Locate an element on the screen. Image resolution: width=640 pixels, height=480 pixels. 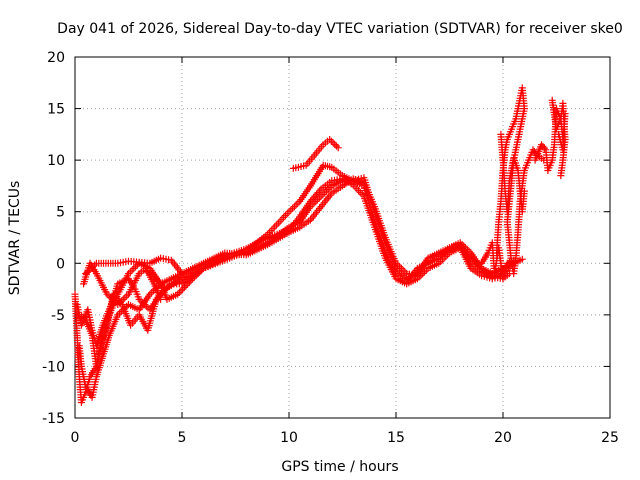
y-tick-label: -10 is located at coordinates (53, 367).